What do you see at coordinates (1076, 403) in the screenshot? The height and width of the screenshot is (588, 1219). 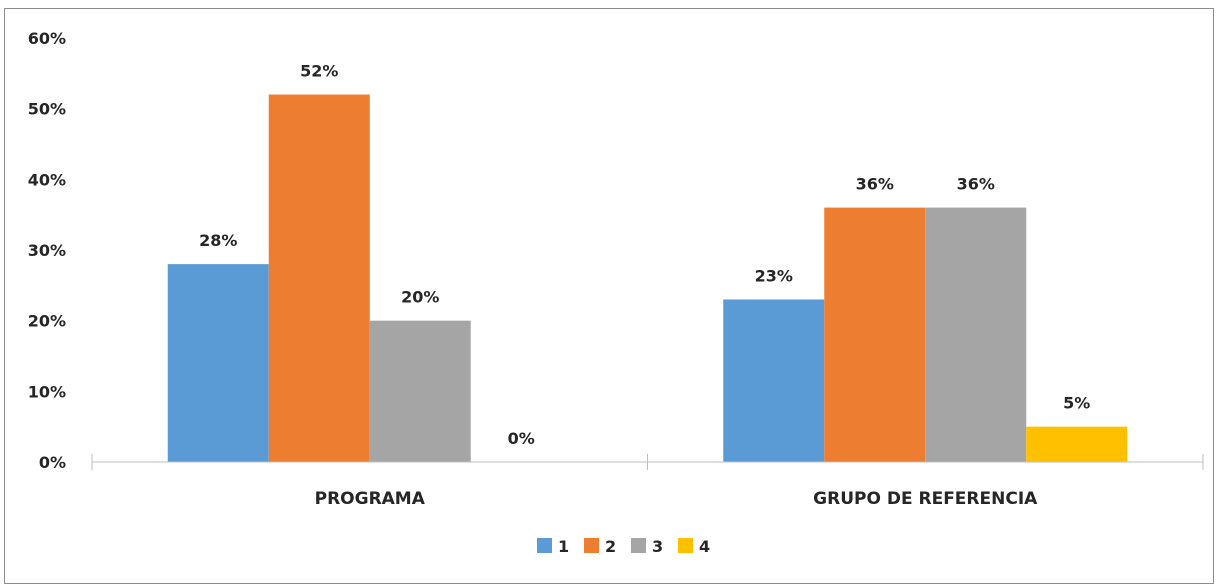 I see `data-label: 5%` at bounding box center [1076, 403].